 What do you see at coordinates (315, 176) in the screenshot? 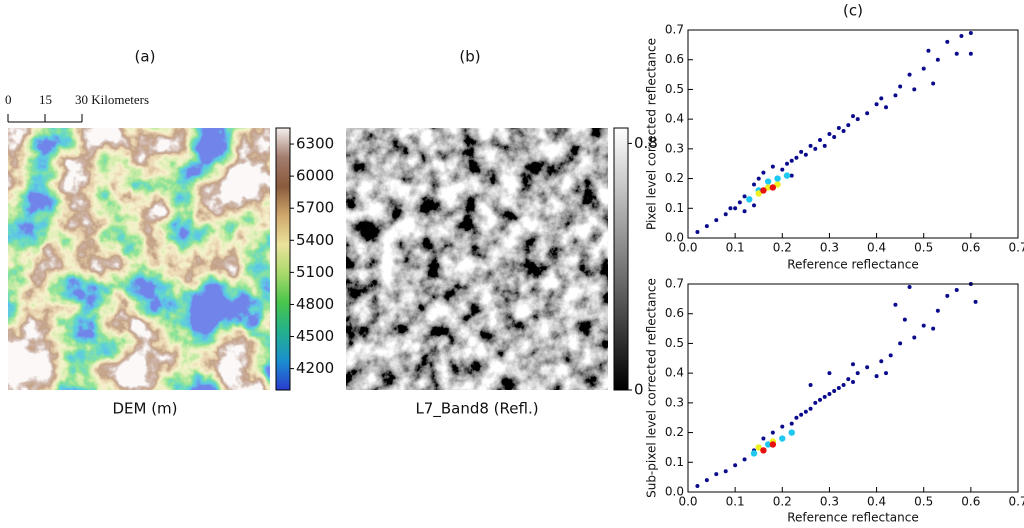
I see `colorbar-tick-label: 6000` at bounding box center [315, 176].